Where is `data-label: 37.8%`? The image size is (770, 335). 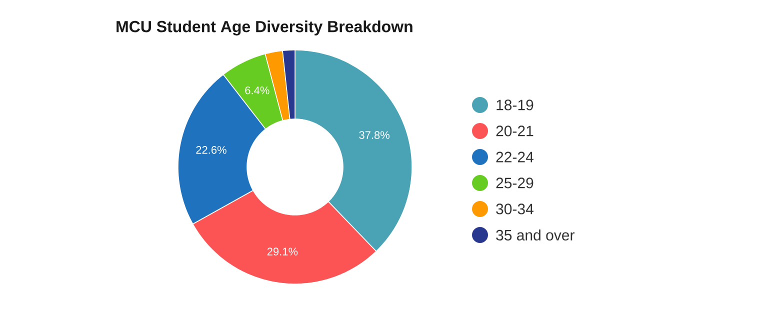
data-label: 37.8% is located at coordinates (374, 135).